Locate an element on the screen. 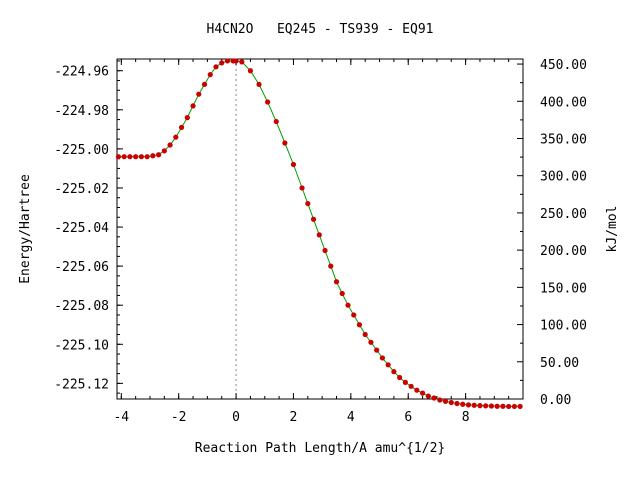 The width and height of the screenshot is (640, 480). right-axis-label: kJ/mol is located at coordinates (612, 229).